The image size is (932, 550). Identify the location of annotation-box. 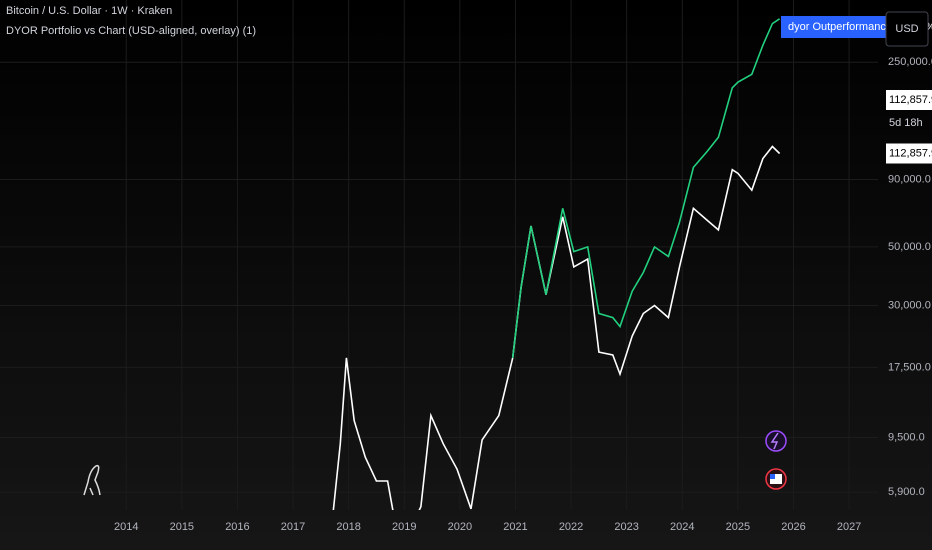
(837, 27).